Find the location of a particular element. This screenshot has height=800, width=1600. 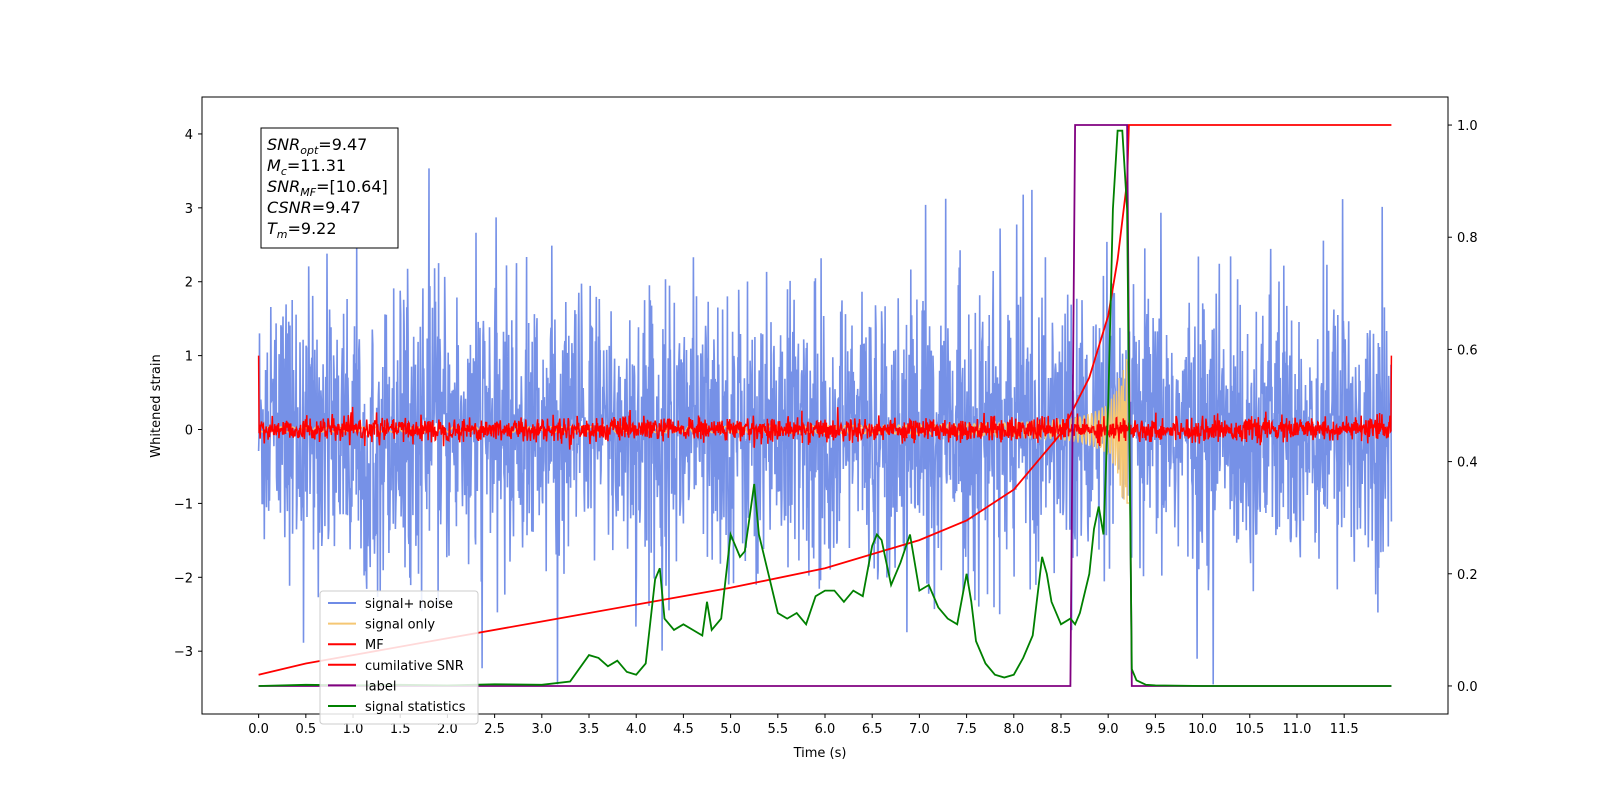

x-tick-label: 0.5 is located at coordinates (305, 729).